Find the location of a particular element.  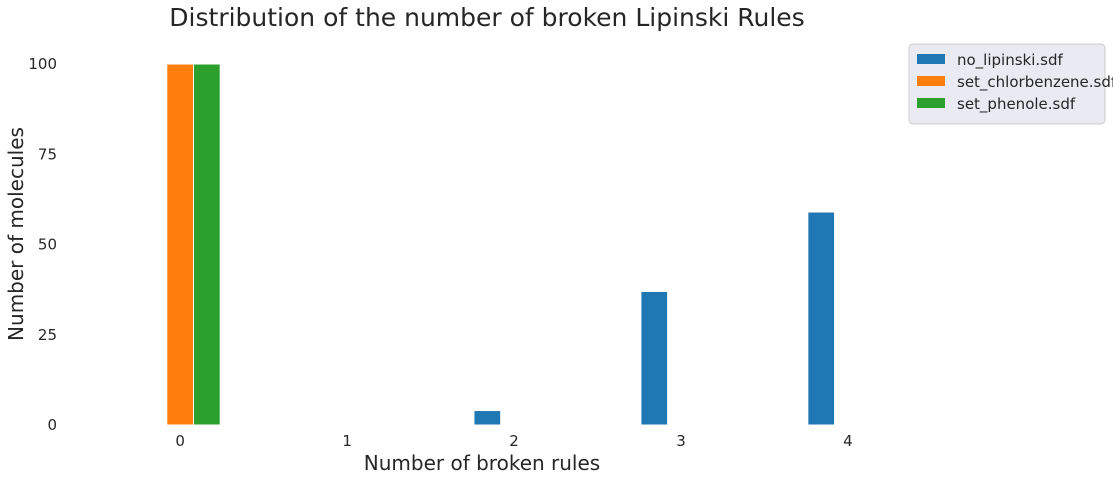

legend-label: set_chlorbenzene.sdf is located at coordinates (1035, 82).